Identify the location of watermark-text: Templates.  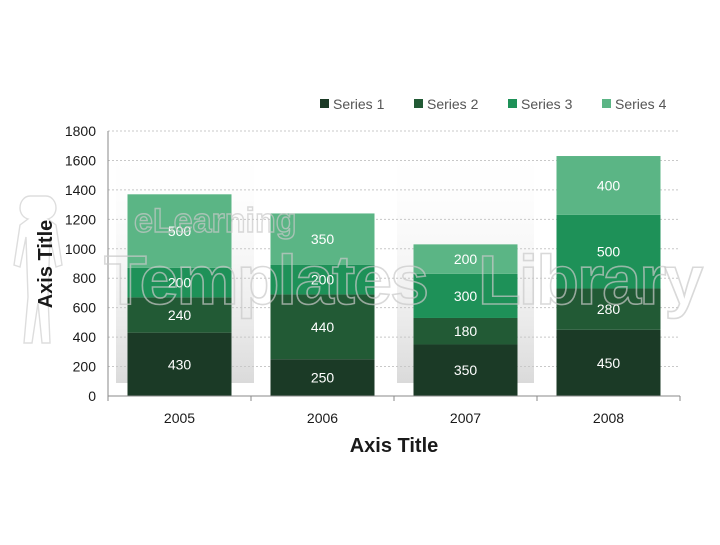
(265, 280).